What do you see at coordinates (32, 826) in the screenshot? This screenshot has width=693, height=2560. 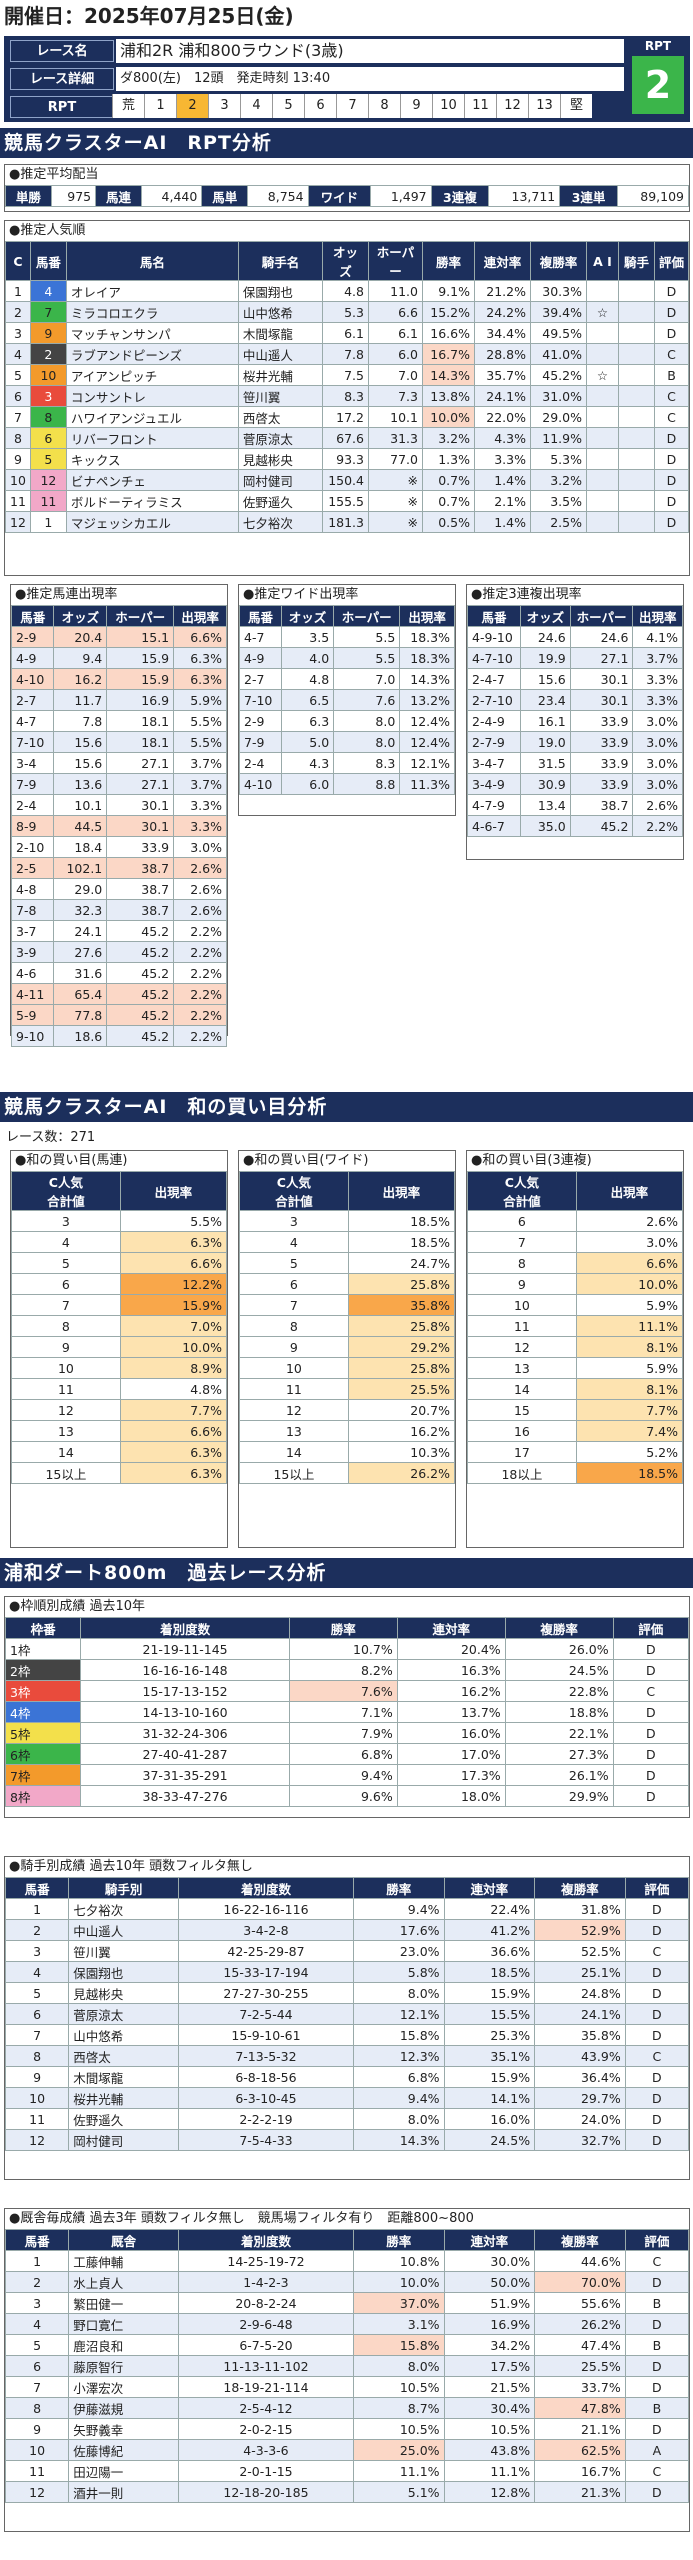 I see `table-cell: 8-9` at bounding box center [32, 826].